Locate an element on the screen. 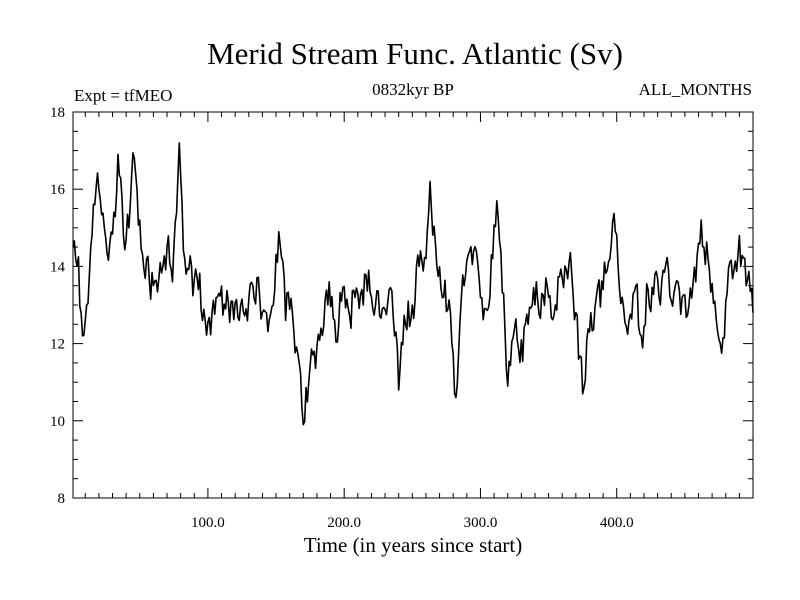 The height and width of the screenshot is (600, 800). y-tick-label: 16 is located at coordinates (58, 190).